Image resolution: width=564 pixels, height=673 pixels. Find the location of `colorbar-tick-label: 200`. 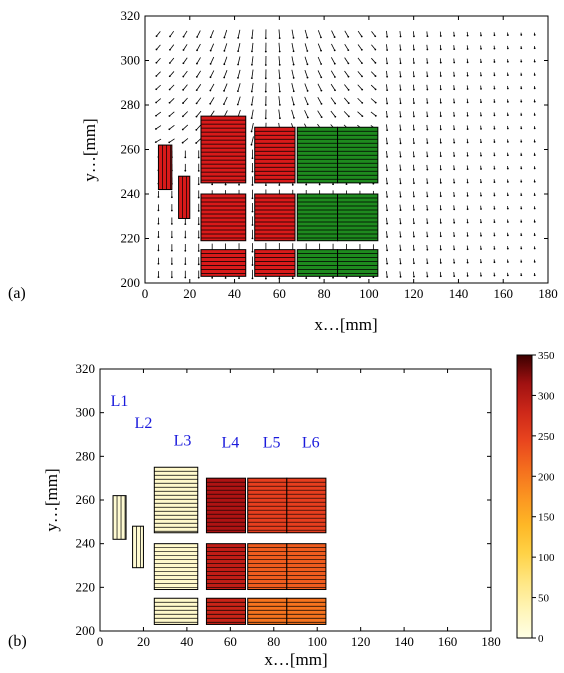

colorbar-tick-label: 200 is located at coordinates (546, 477).